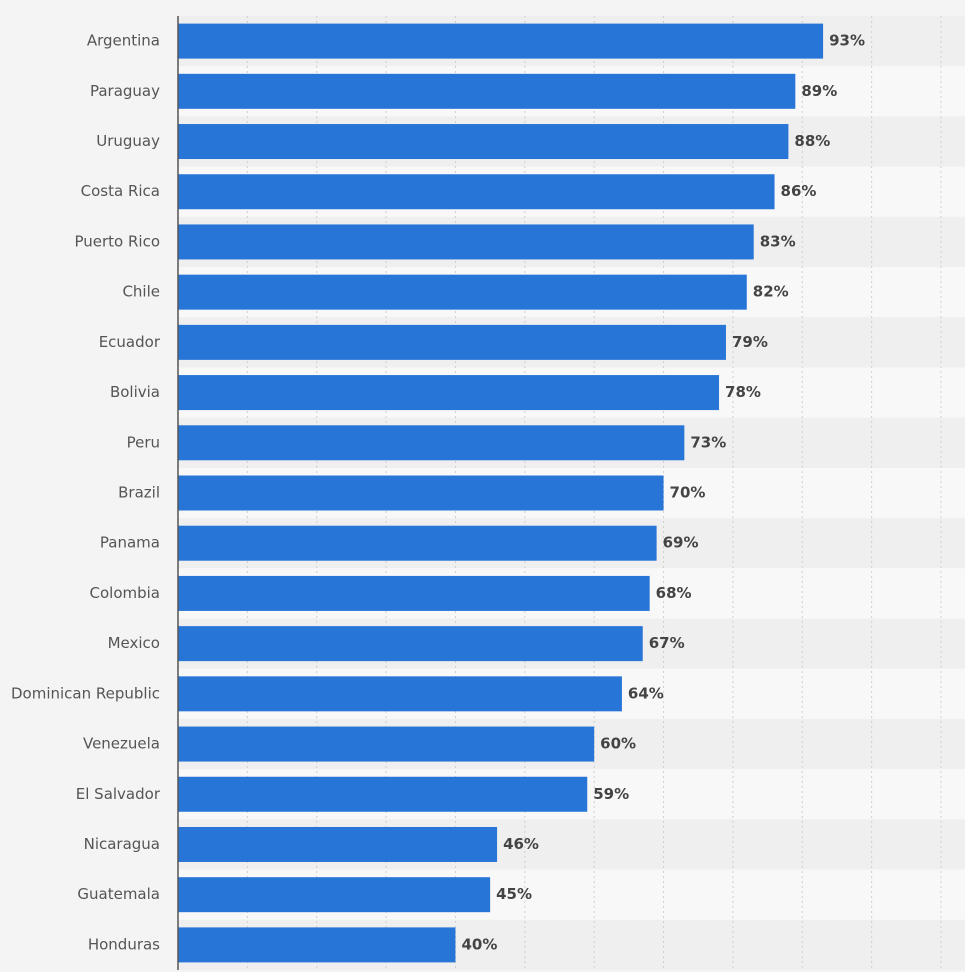 The height and width of the screenshot is (972, 965). What do you see at coordinates (139, 493) in the screenshot?
I see `category-label: Brazil` at bounding box center [139, 493].